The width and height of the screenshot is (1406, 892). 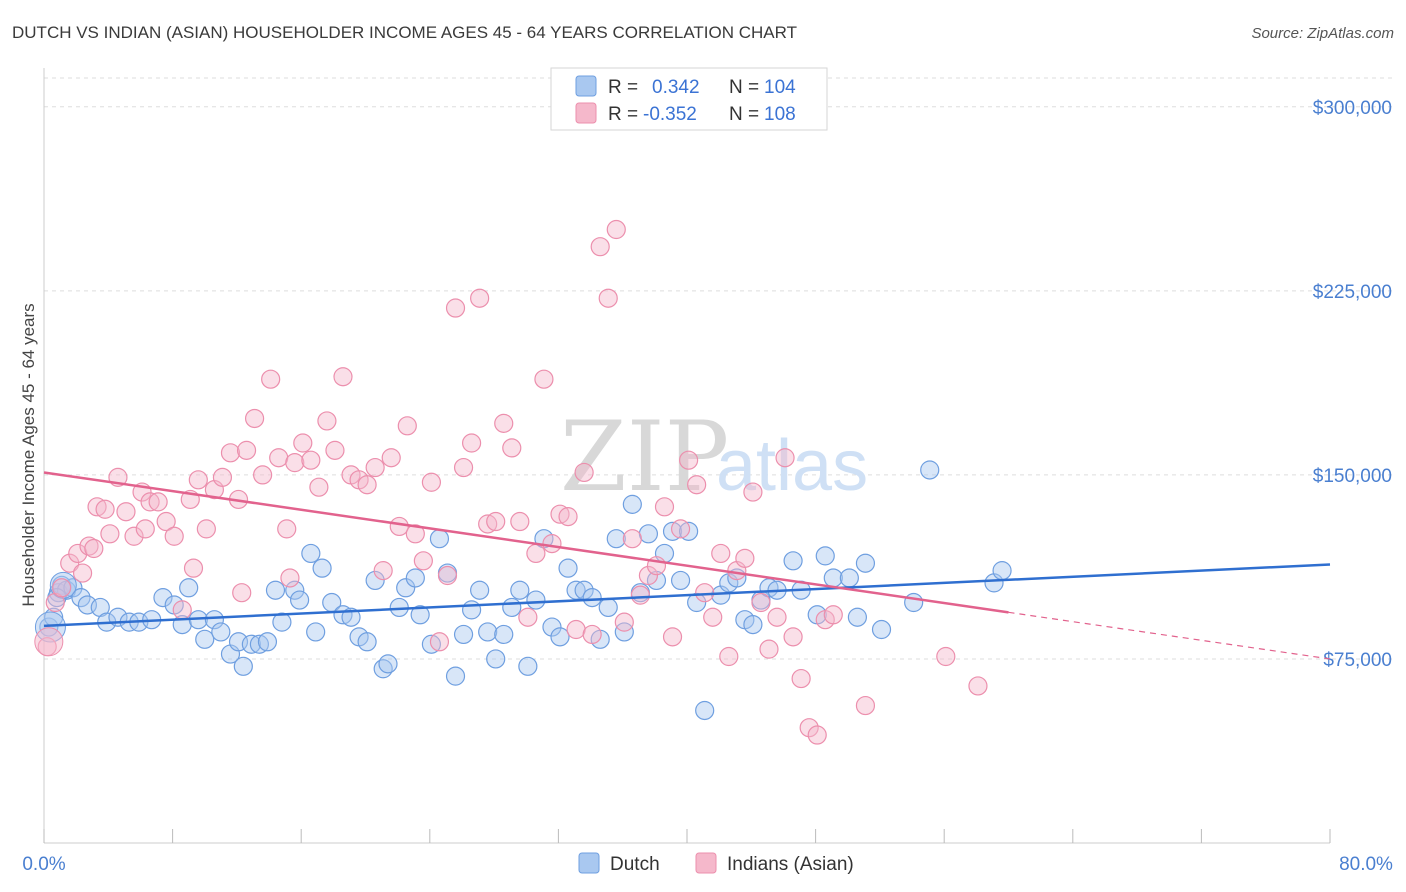 What do you see at coordinates (526, 542) in the screenshot?
I see `indian-trend-line` at bounding box center [526, 542].